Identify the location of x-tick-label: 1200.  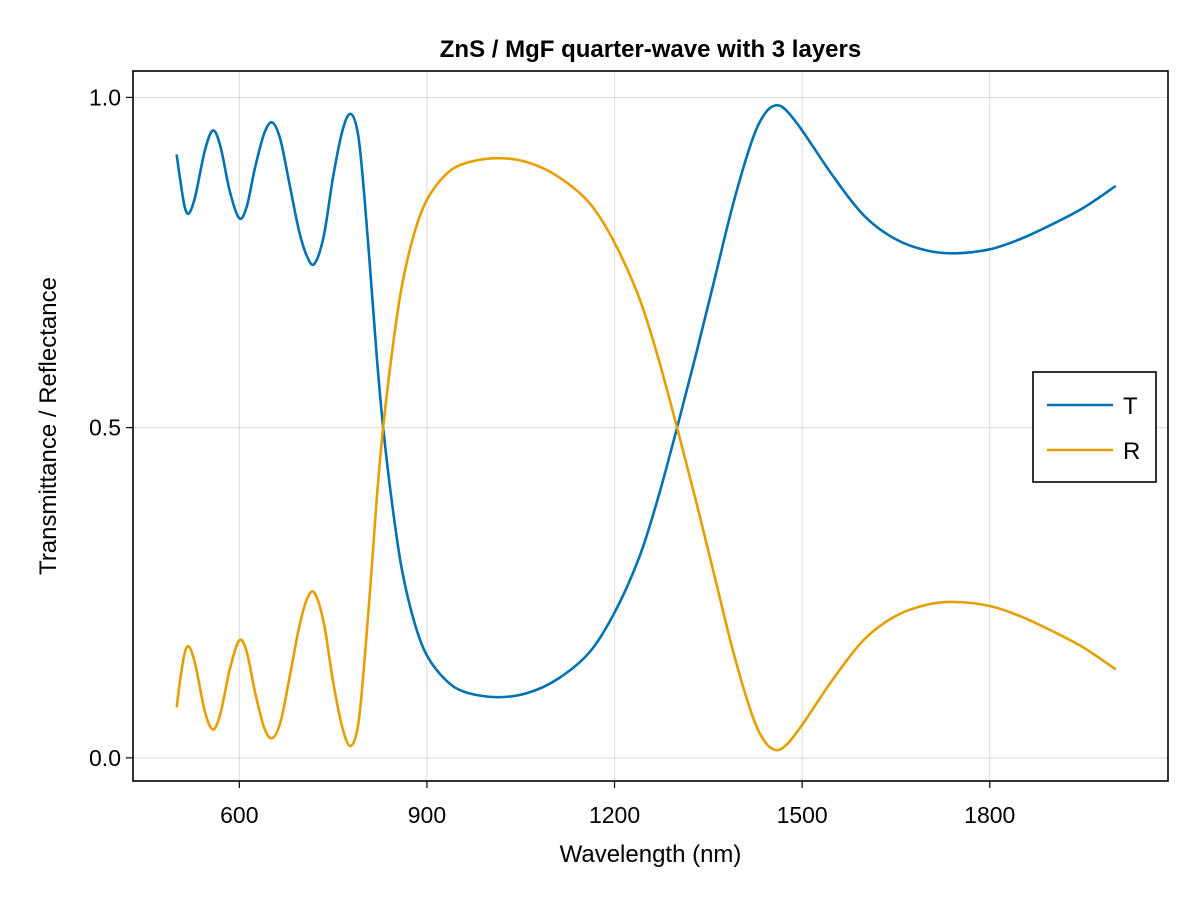
(614, 815).